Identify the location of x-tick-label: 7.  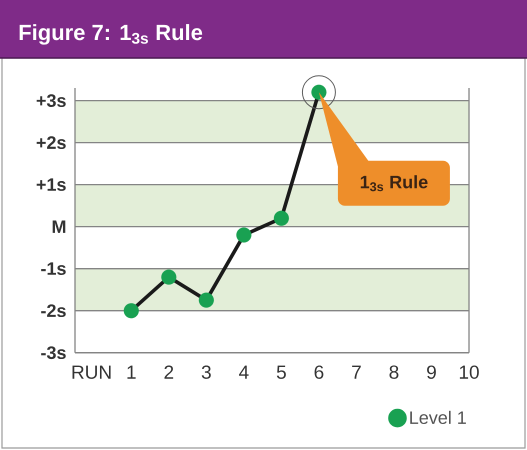
(356, 372).